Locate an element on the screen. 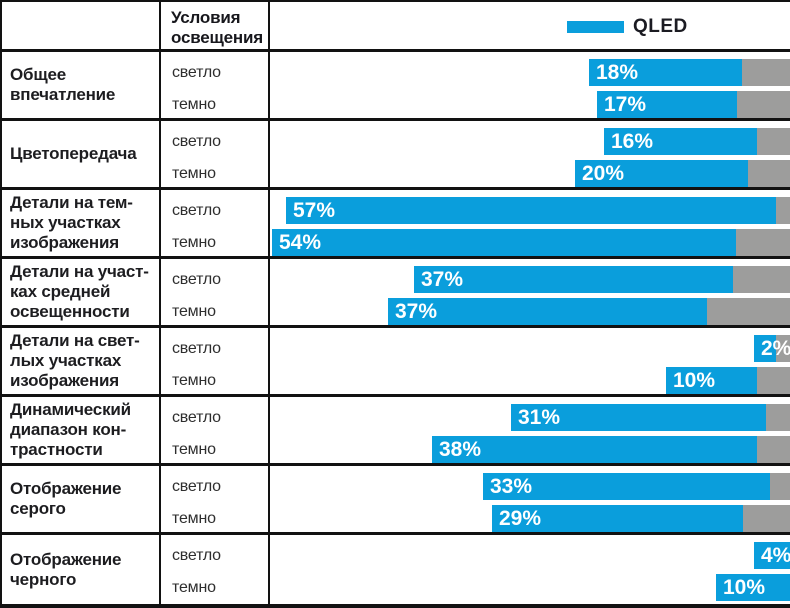 The image size is (790, 608). plot-area: 33% 29% is located at coordinates (530, 499).